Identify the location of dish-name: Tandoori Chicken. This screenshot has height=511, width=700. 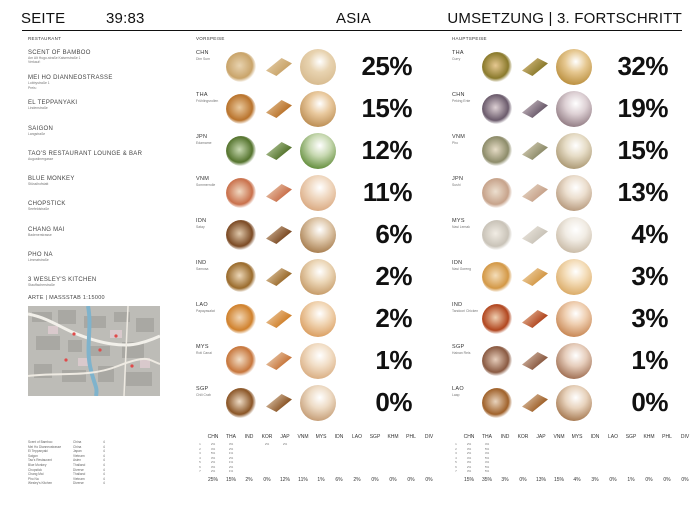
(465, 311).